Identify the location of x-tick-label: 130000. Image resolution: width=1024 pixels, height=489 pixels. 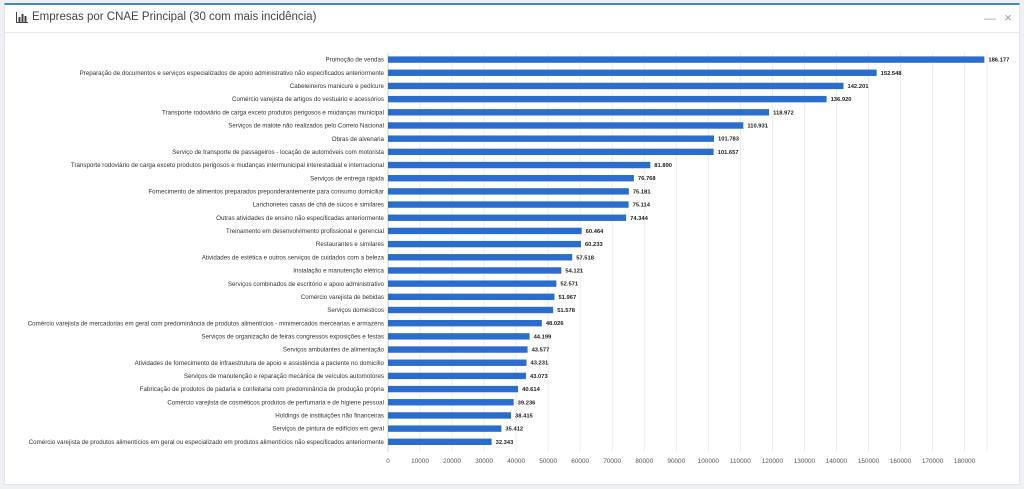
(805, 461).